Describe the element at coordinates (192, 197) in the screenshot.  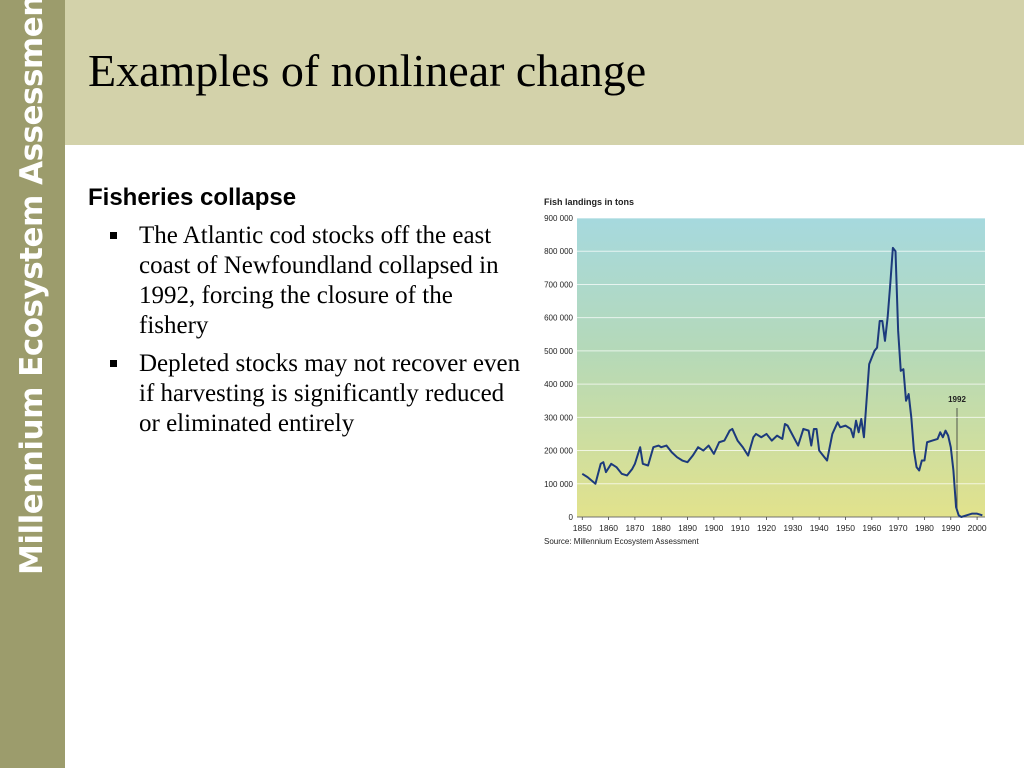
I see `section-heading: Fisheries collapse` at that location.